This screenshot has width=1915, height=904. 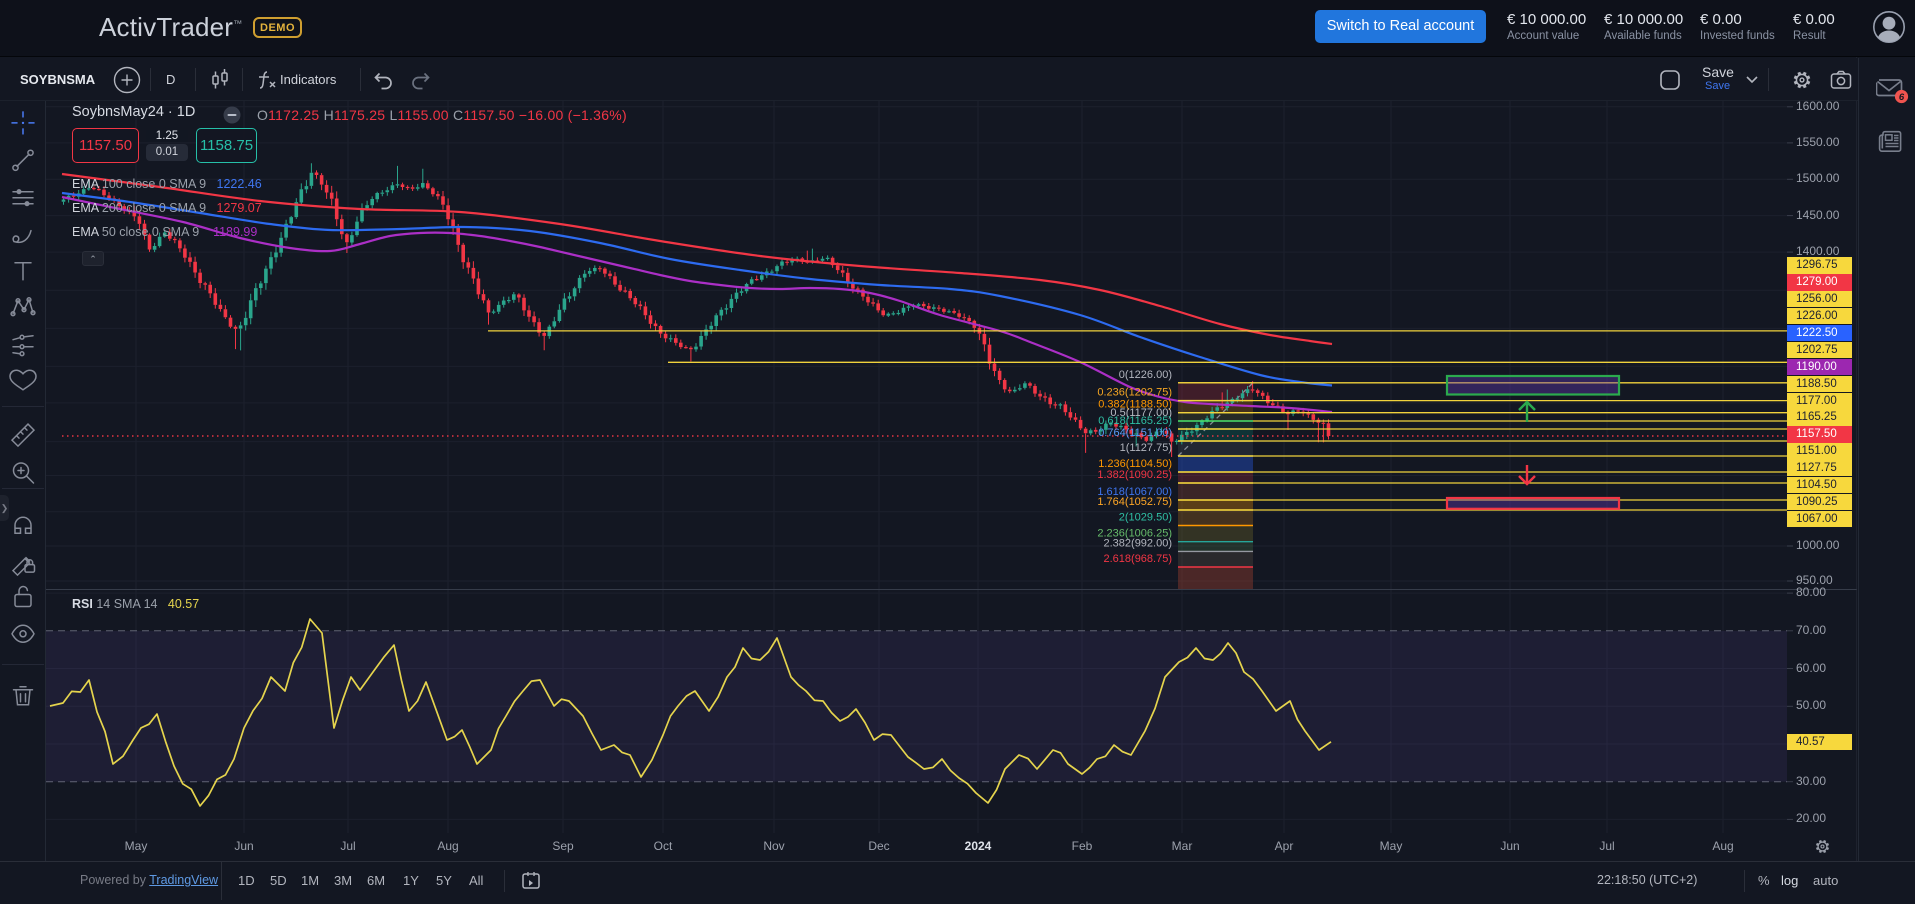 I want to click on svg-text: 2.618(968.75), so click(x=1138, y=559).